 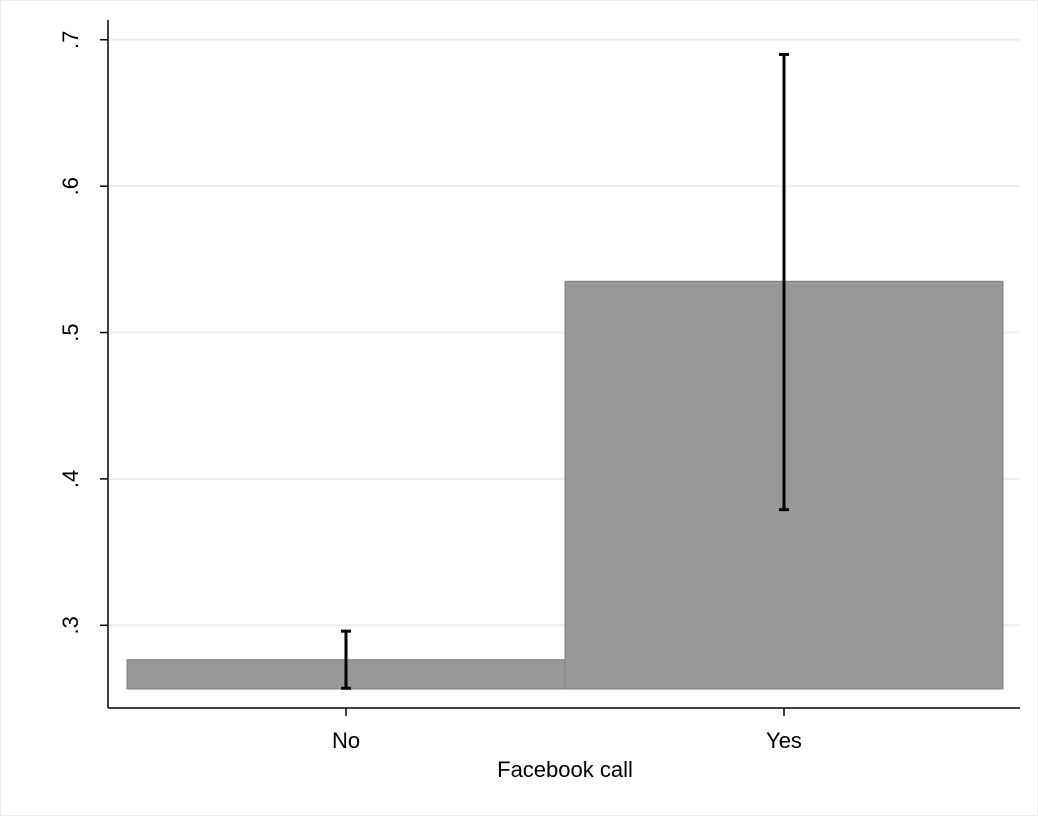 I want to click on x-tick-label: No, so click(x=346, y=740).